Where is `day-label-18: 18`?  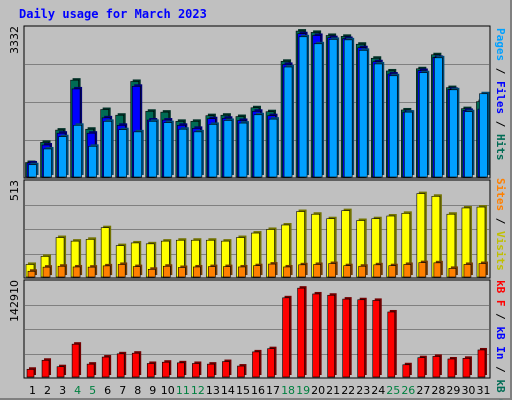 day-label-18: 18 is located at coordinates (288, 390).